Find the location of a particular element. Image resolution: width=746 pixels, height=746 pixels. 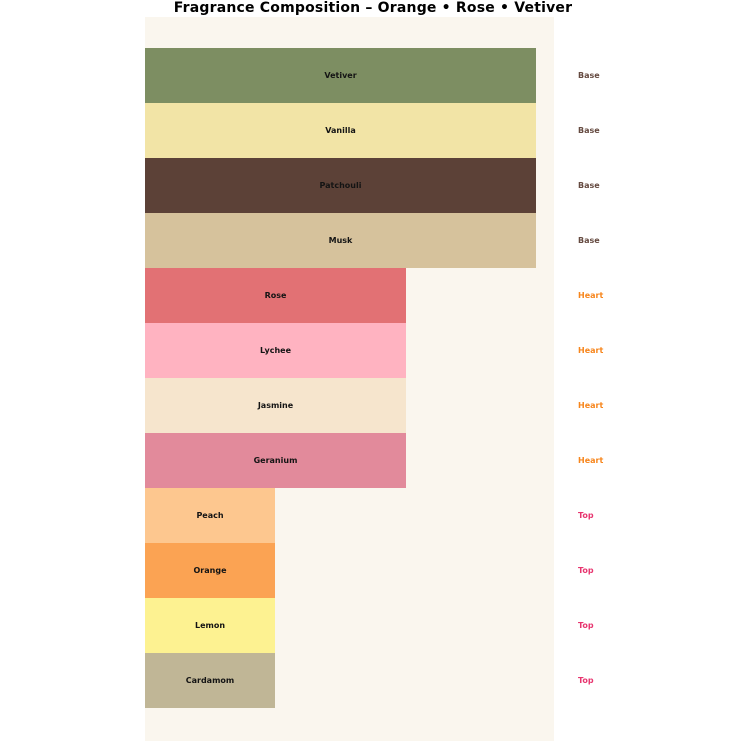

note-bar-cardamom: Cardamom is located at coordinates (210, 680).